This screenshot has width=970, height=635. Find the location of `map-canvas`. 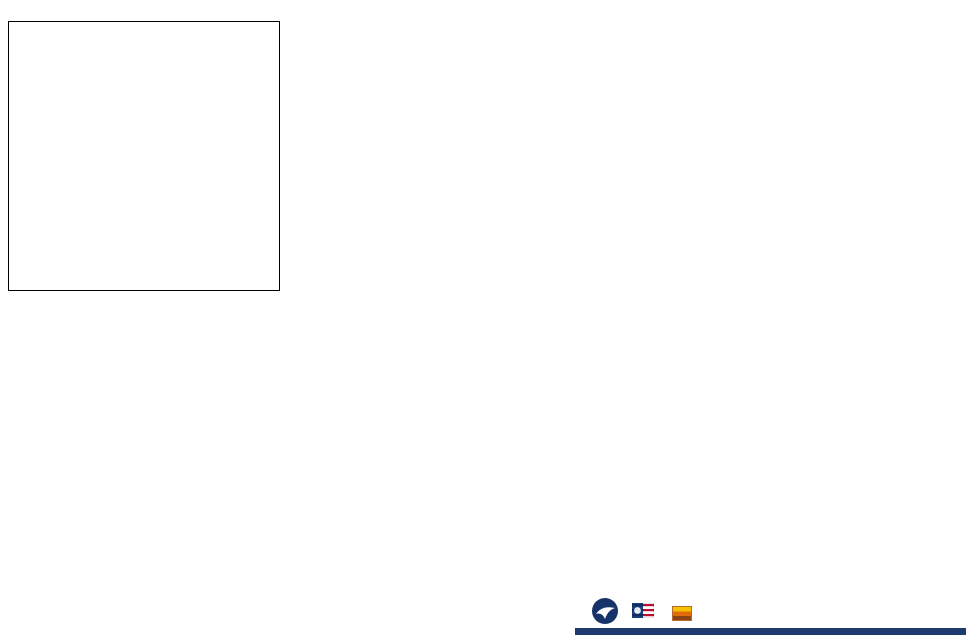

map-canvas is located at coordinates (144, 156).